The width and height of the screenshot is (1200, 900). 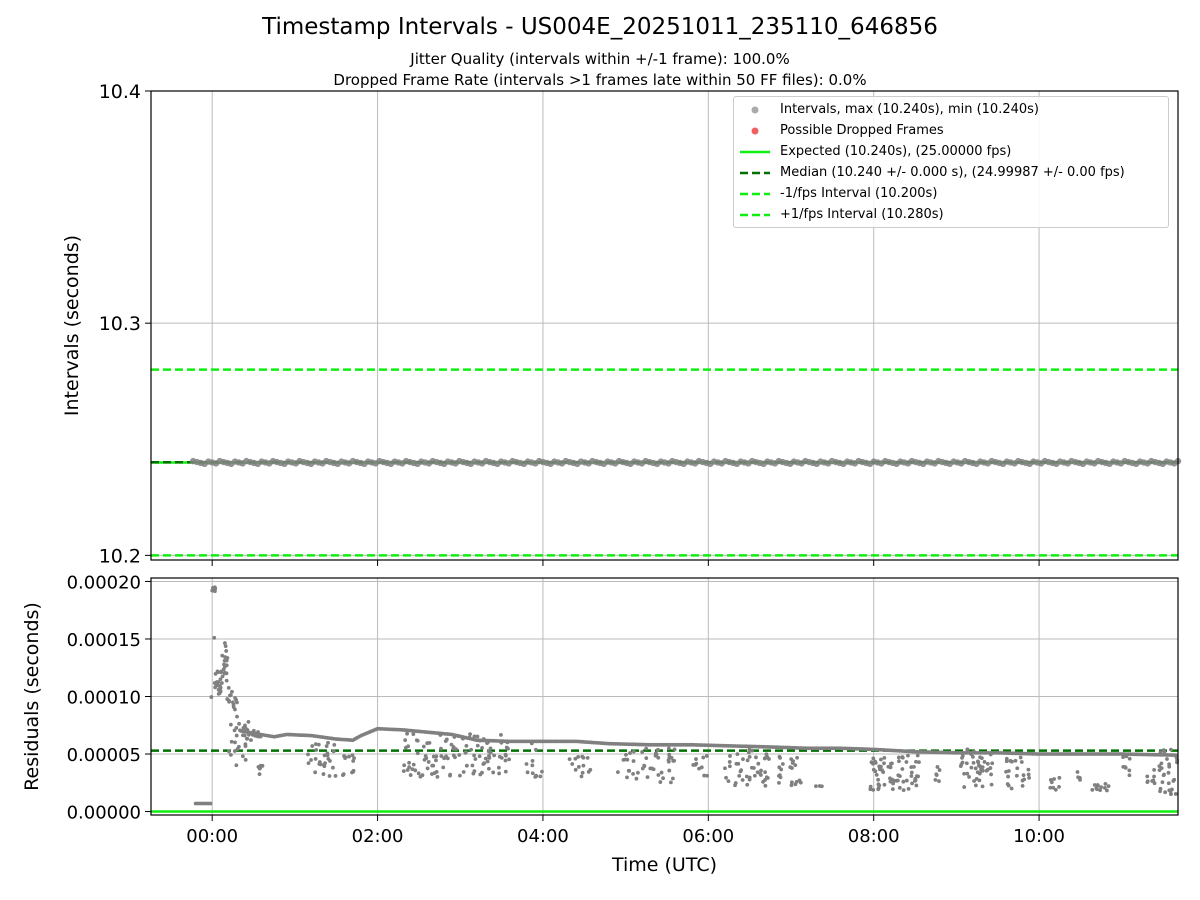 What do you see at coordinates (862, 214) in the screenshot?
I see `legend-label-plus-interval: +1/fps Interval (10.280s)` at bounding box center [862, 214].